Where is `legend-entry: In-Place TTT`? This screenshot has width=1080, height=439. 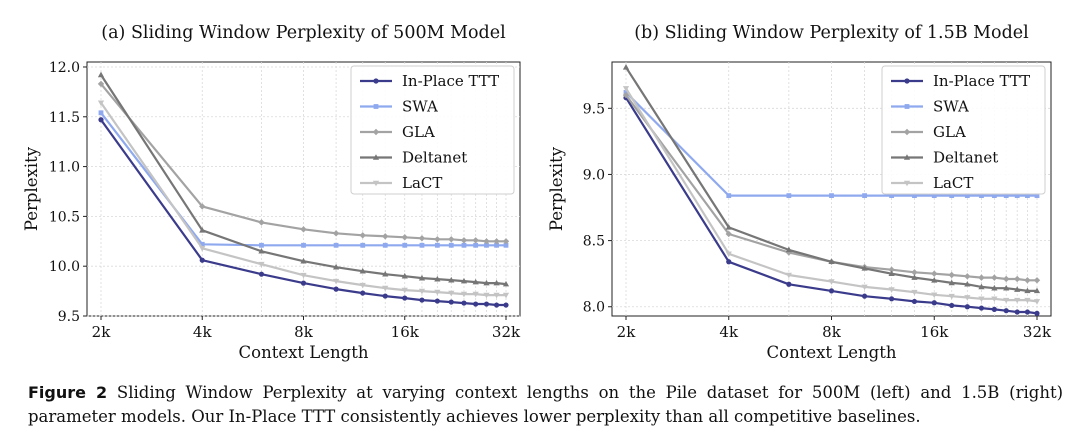
legend-entry: In-Place TTT is located at coordinates (960, 81).